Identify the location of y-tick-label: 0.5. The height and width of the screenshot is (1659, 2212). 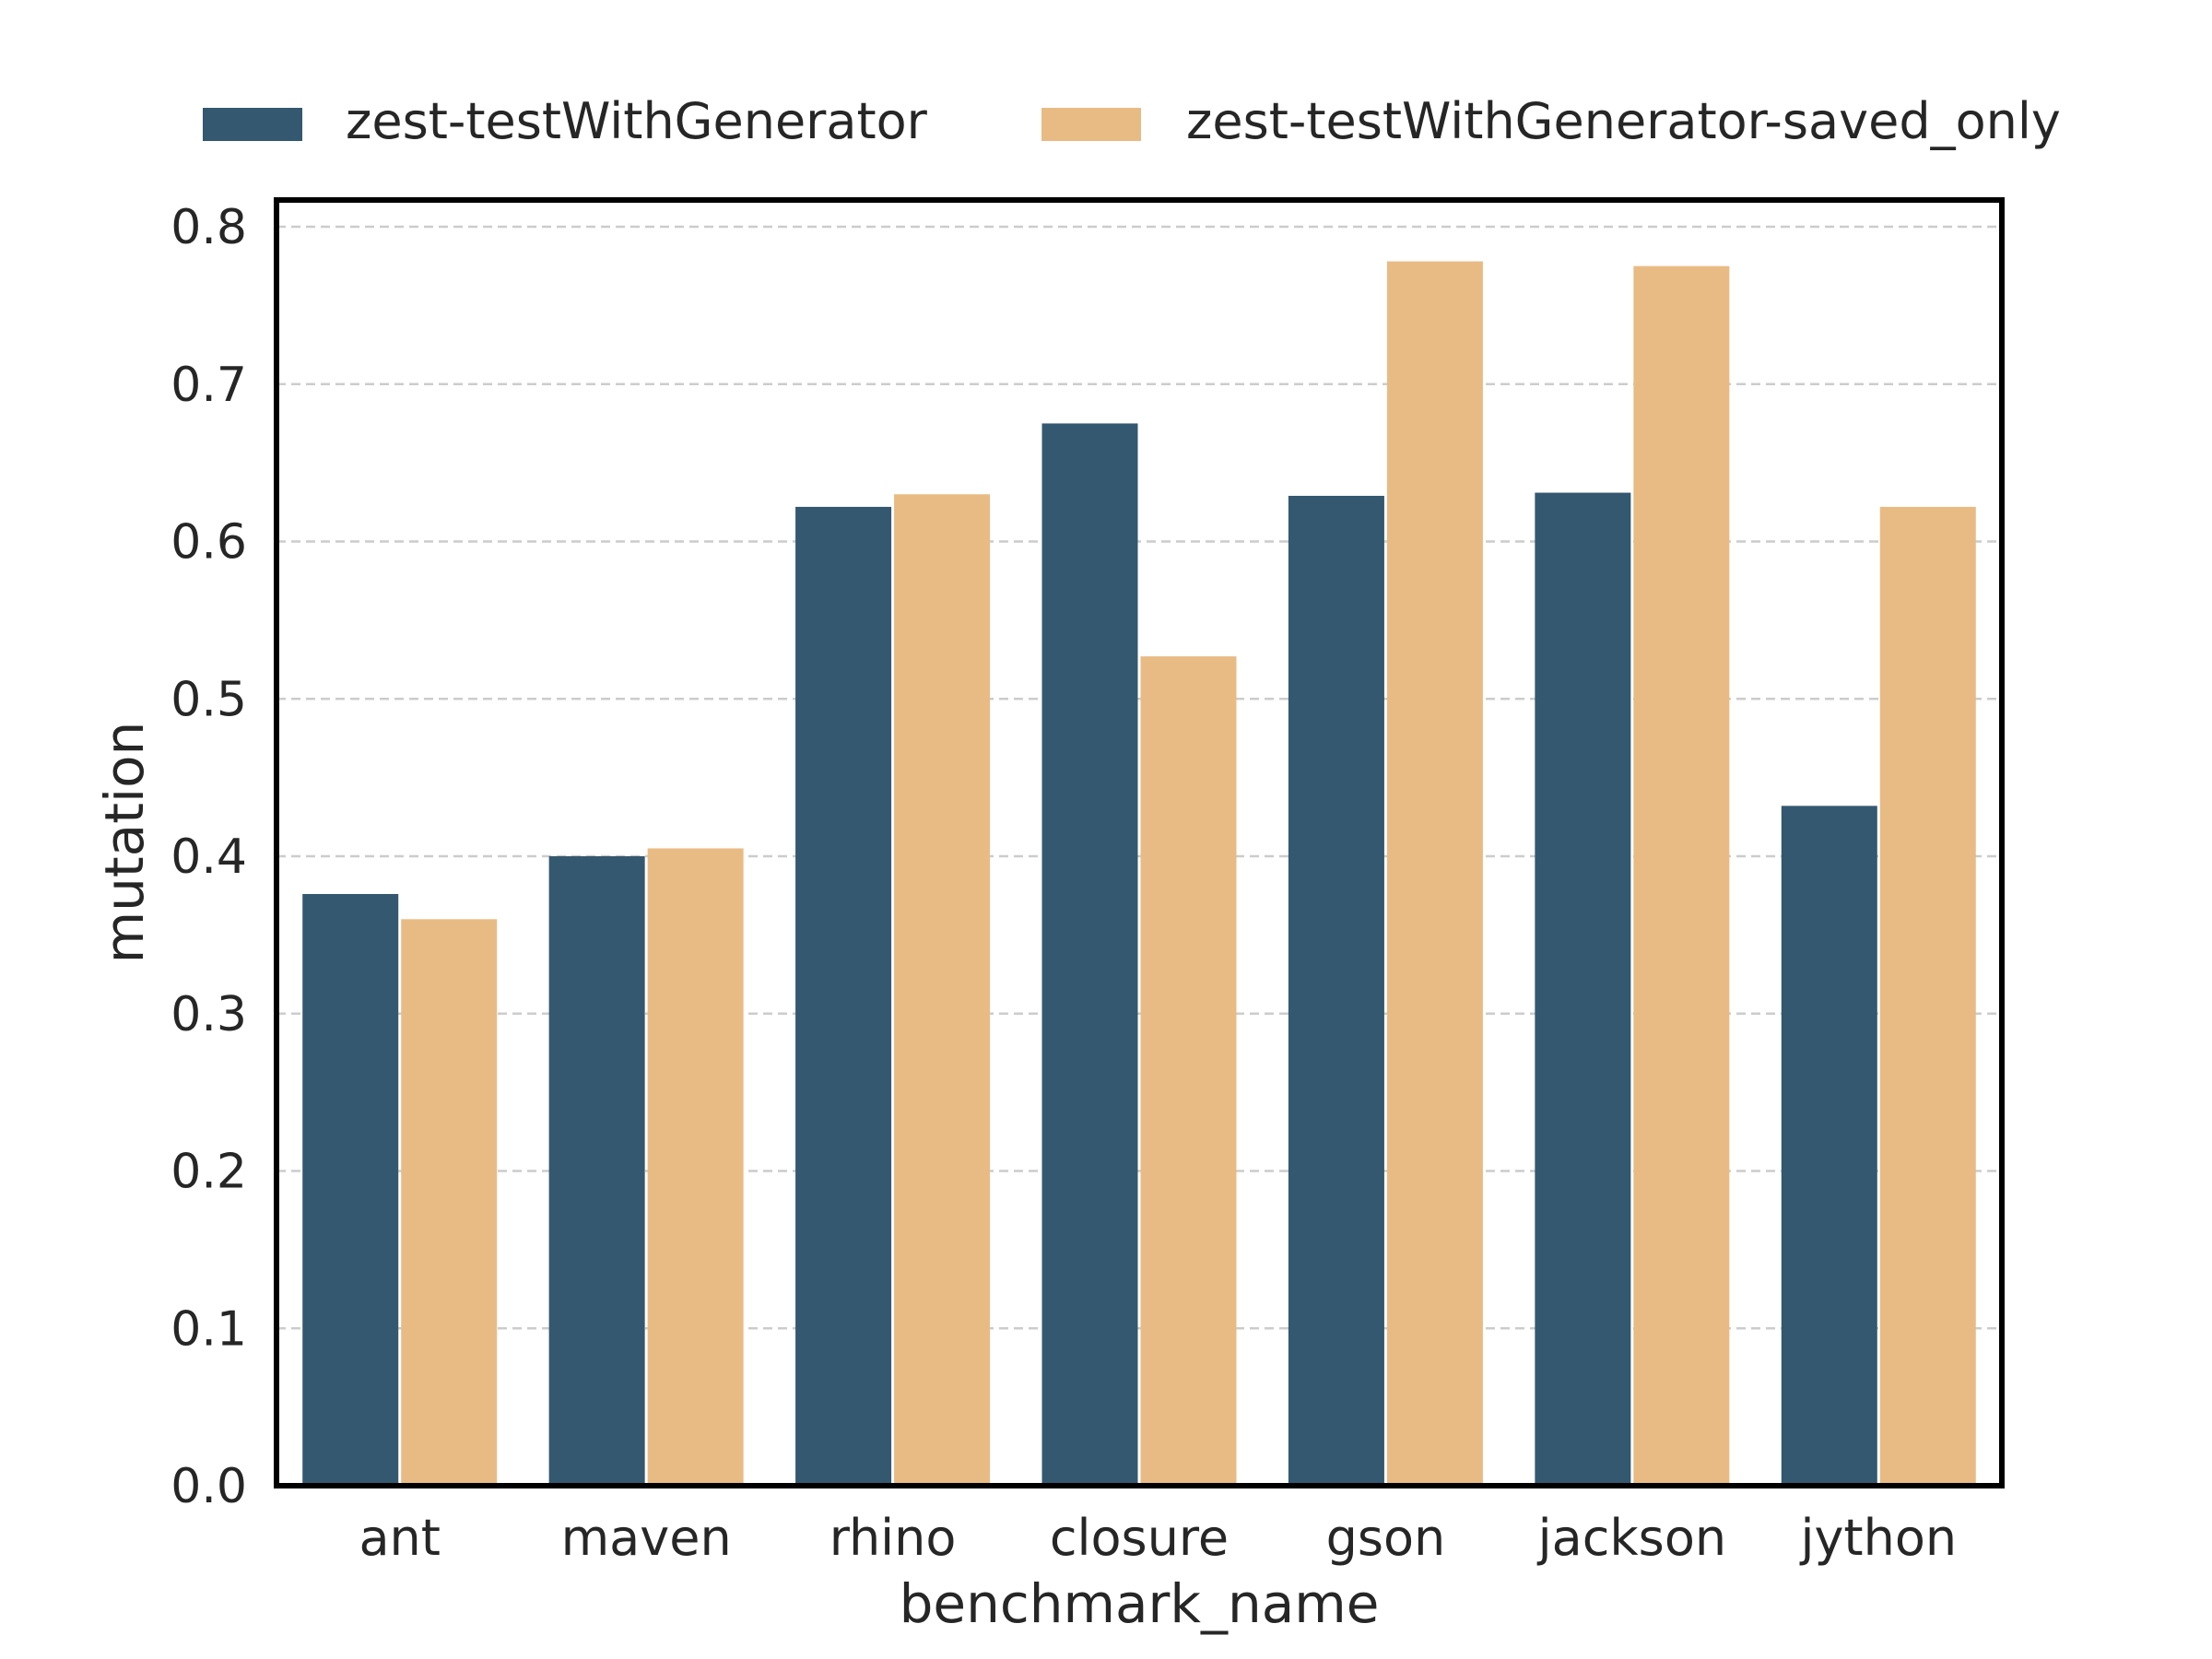
(209, 699).